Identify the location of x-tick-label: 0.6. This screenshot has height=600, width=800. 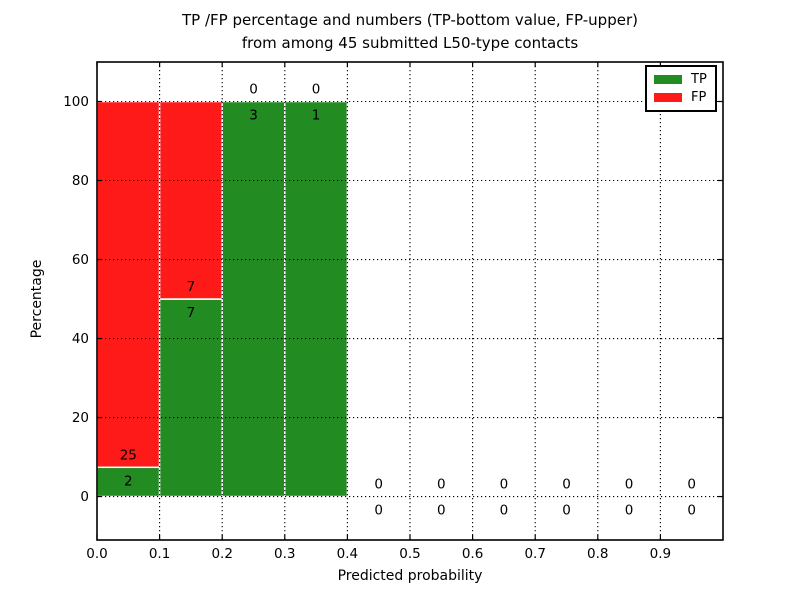
(472, 554).